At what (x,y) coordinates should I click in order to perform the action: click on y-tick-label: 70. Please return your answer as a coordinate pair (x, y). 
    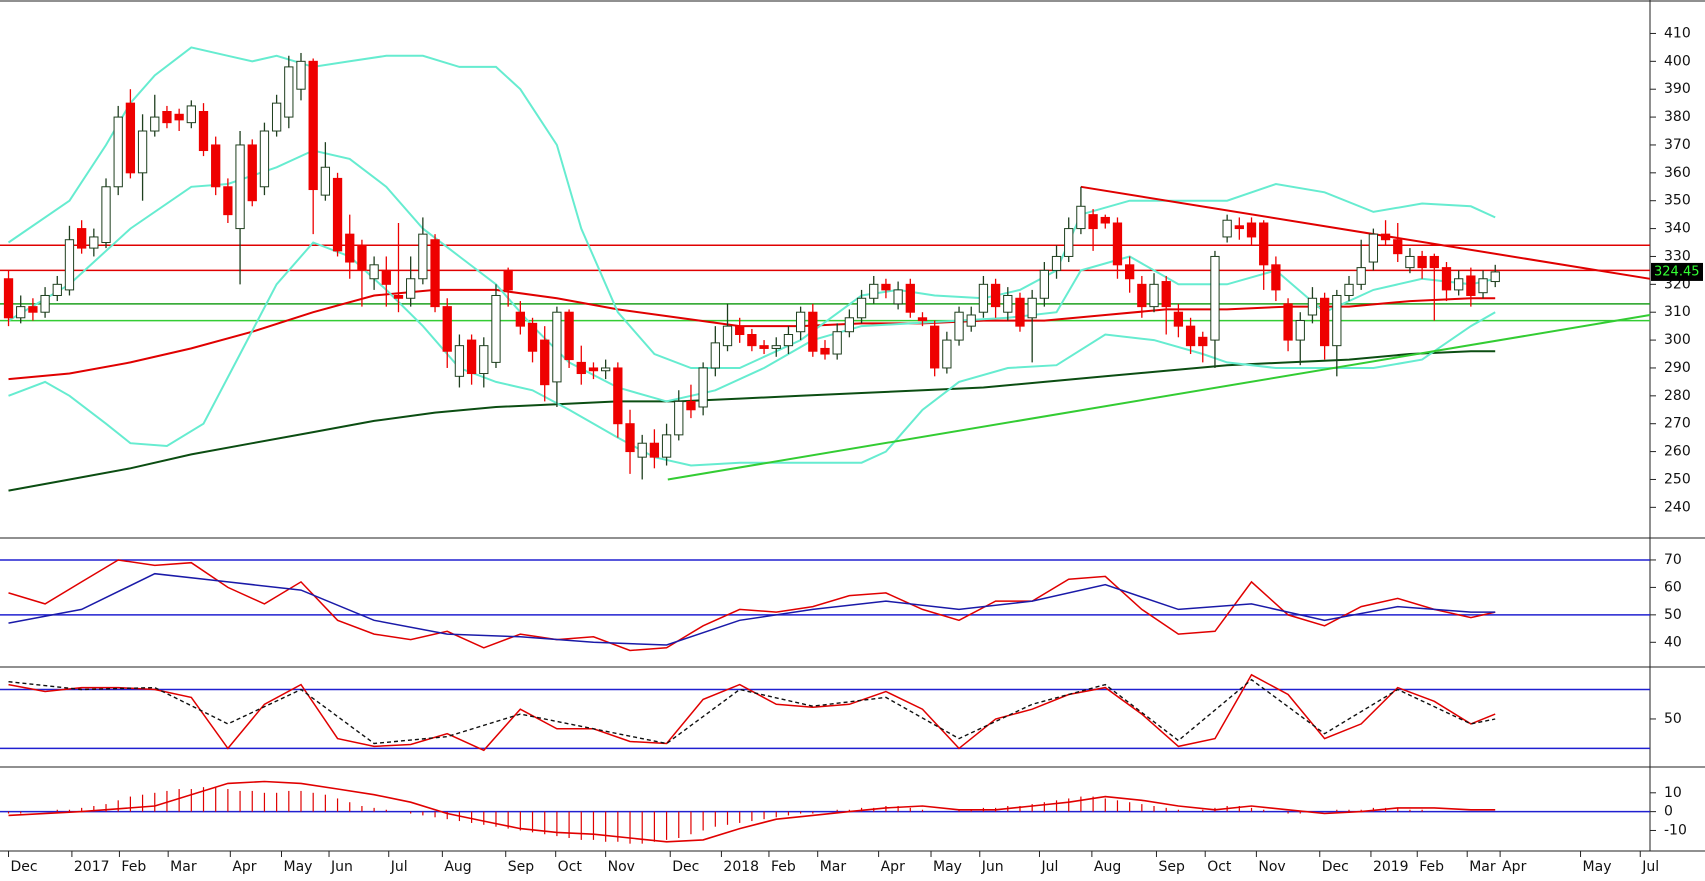
    Looking at the image, I should click on (1673, 560).